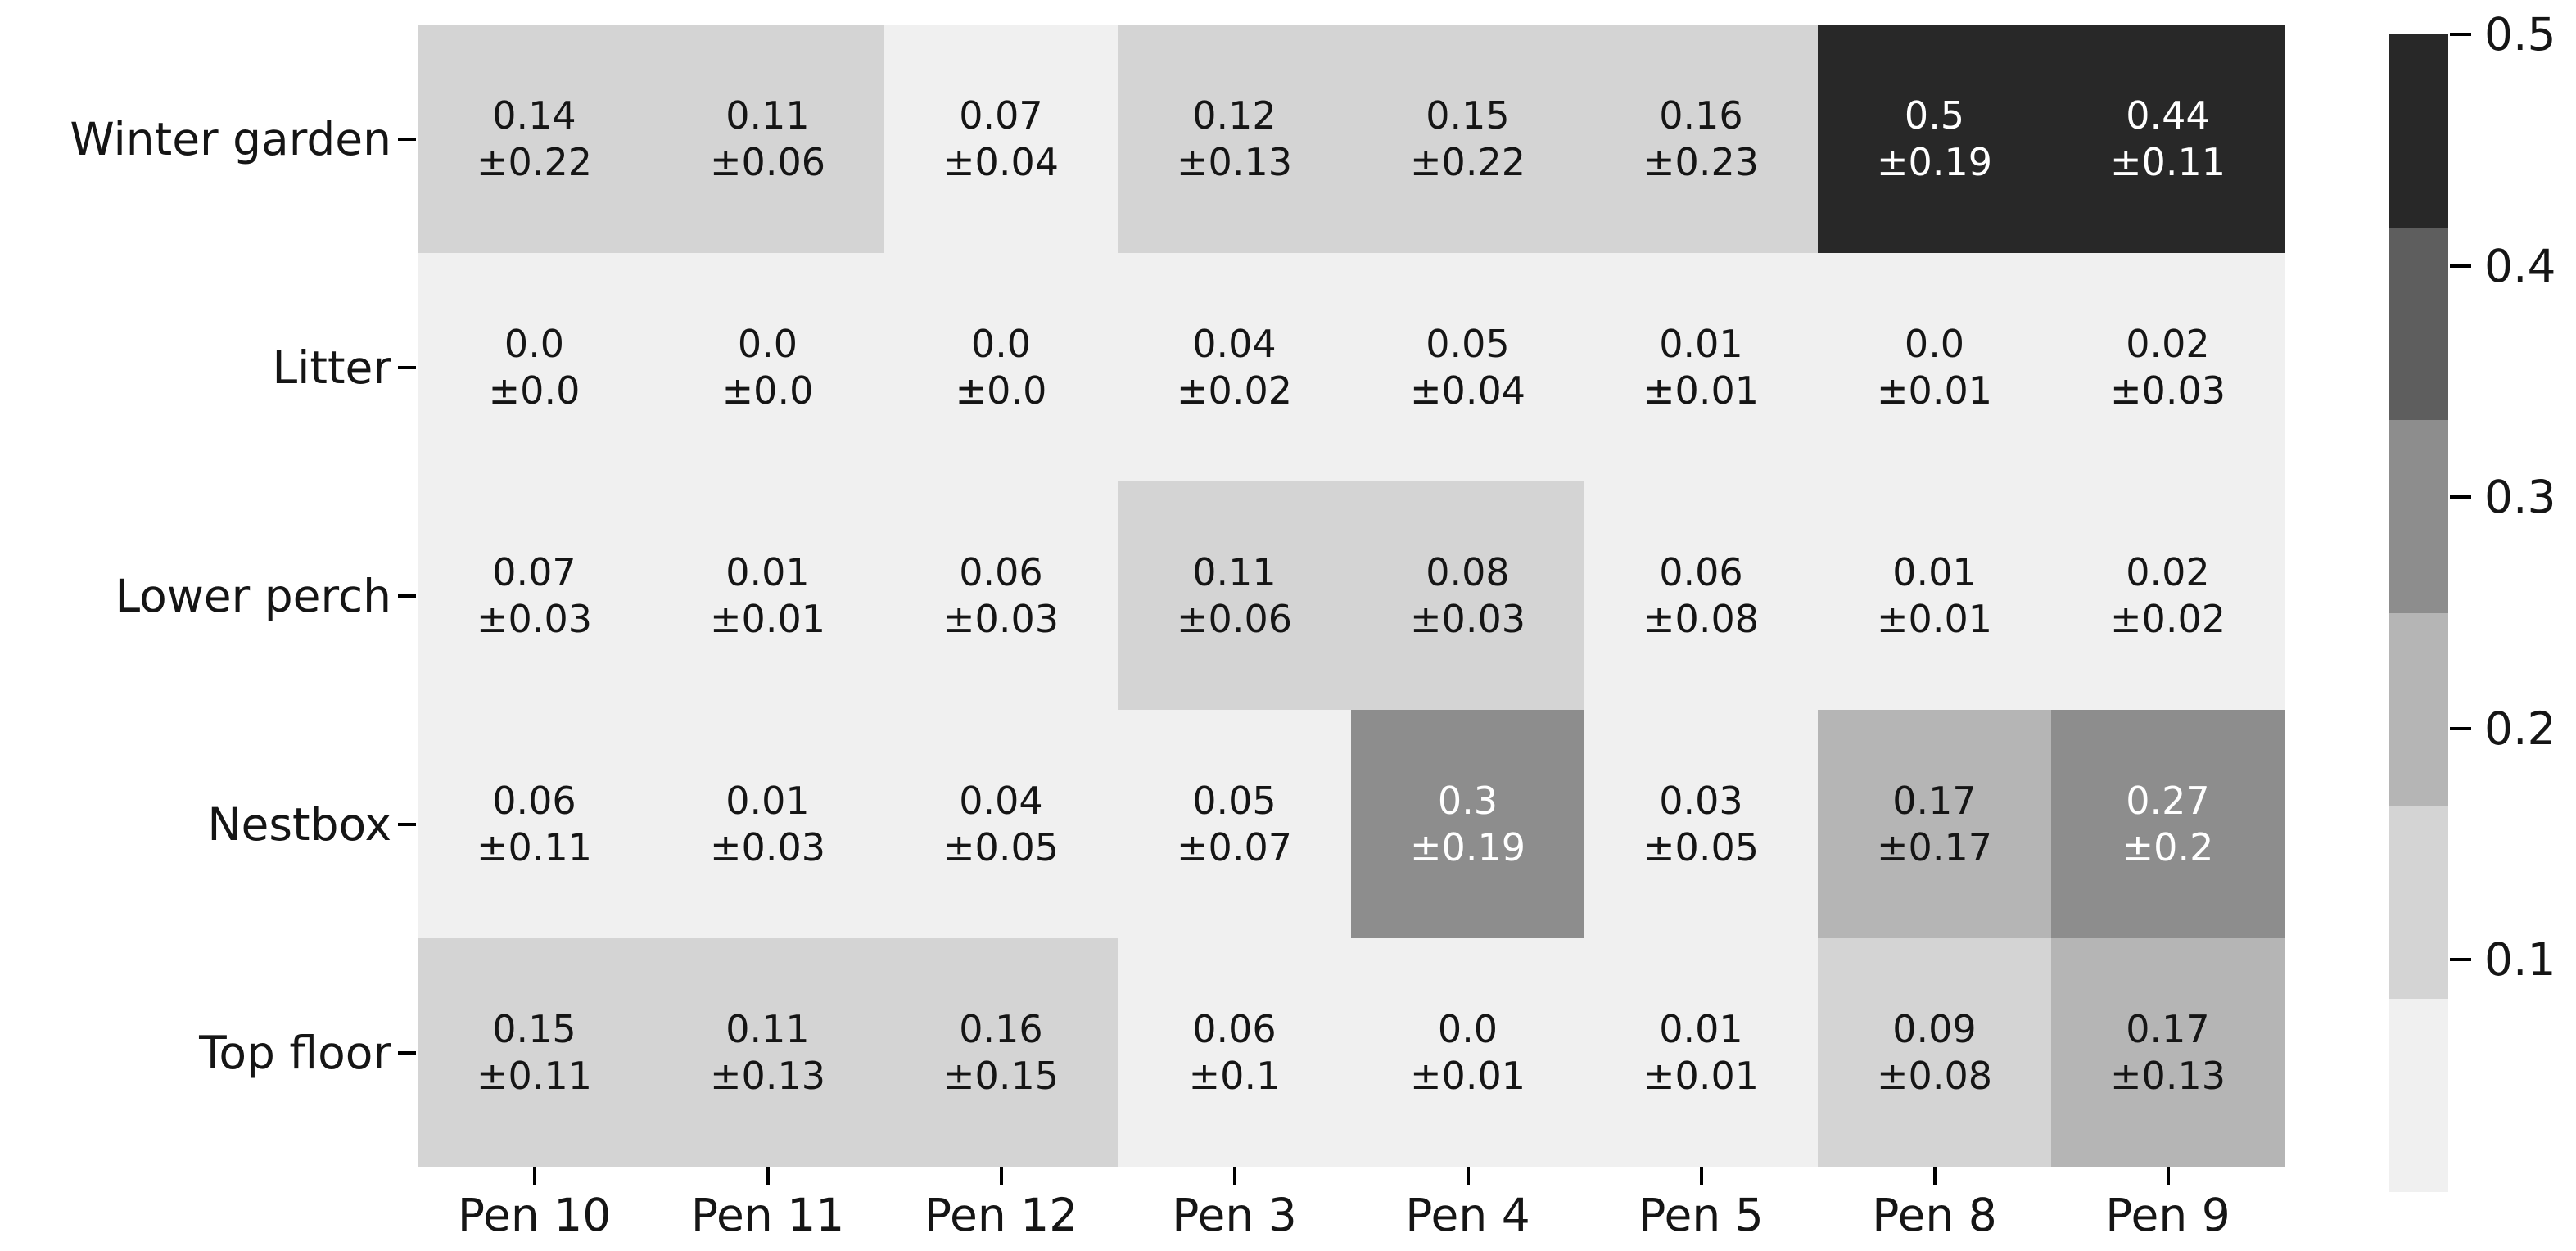 The image size is (2576, 1251). I want to click on heatmap-cell: 0.27 ±0.2, so click(2168, 824).